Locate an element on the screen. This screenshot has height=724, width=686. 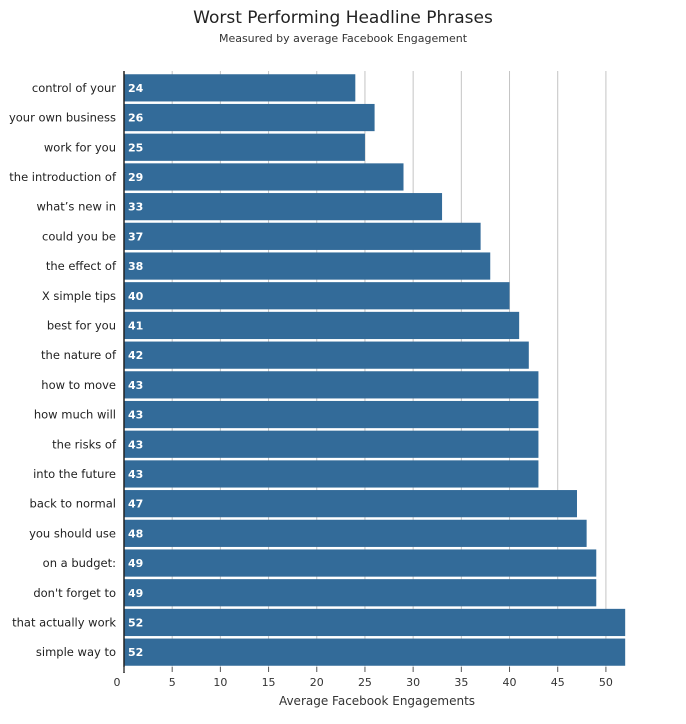
bar-value-label: 40 is located at coordinates (136, 296).